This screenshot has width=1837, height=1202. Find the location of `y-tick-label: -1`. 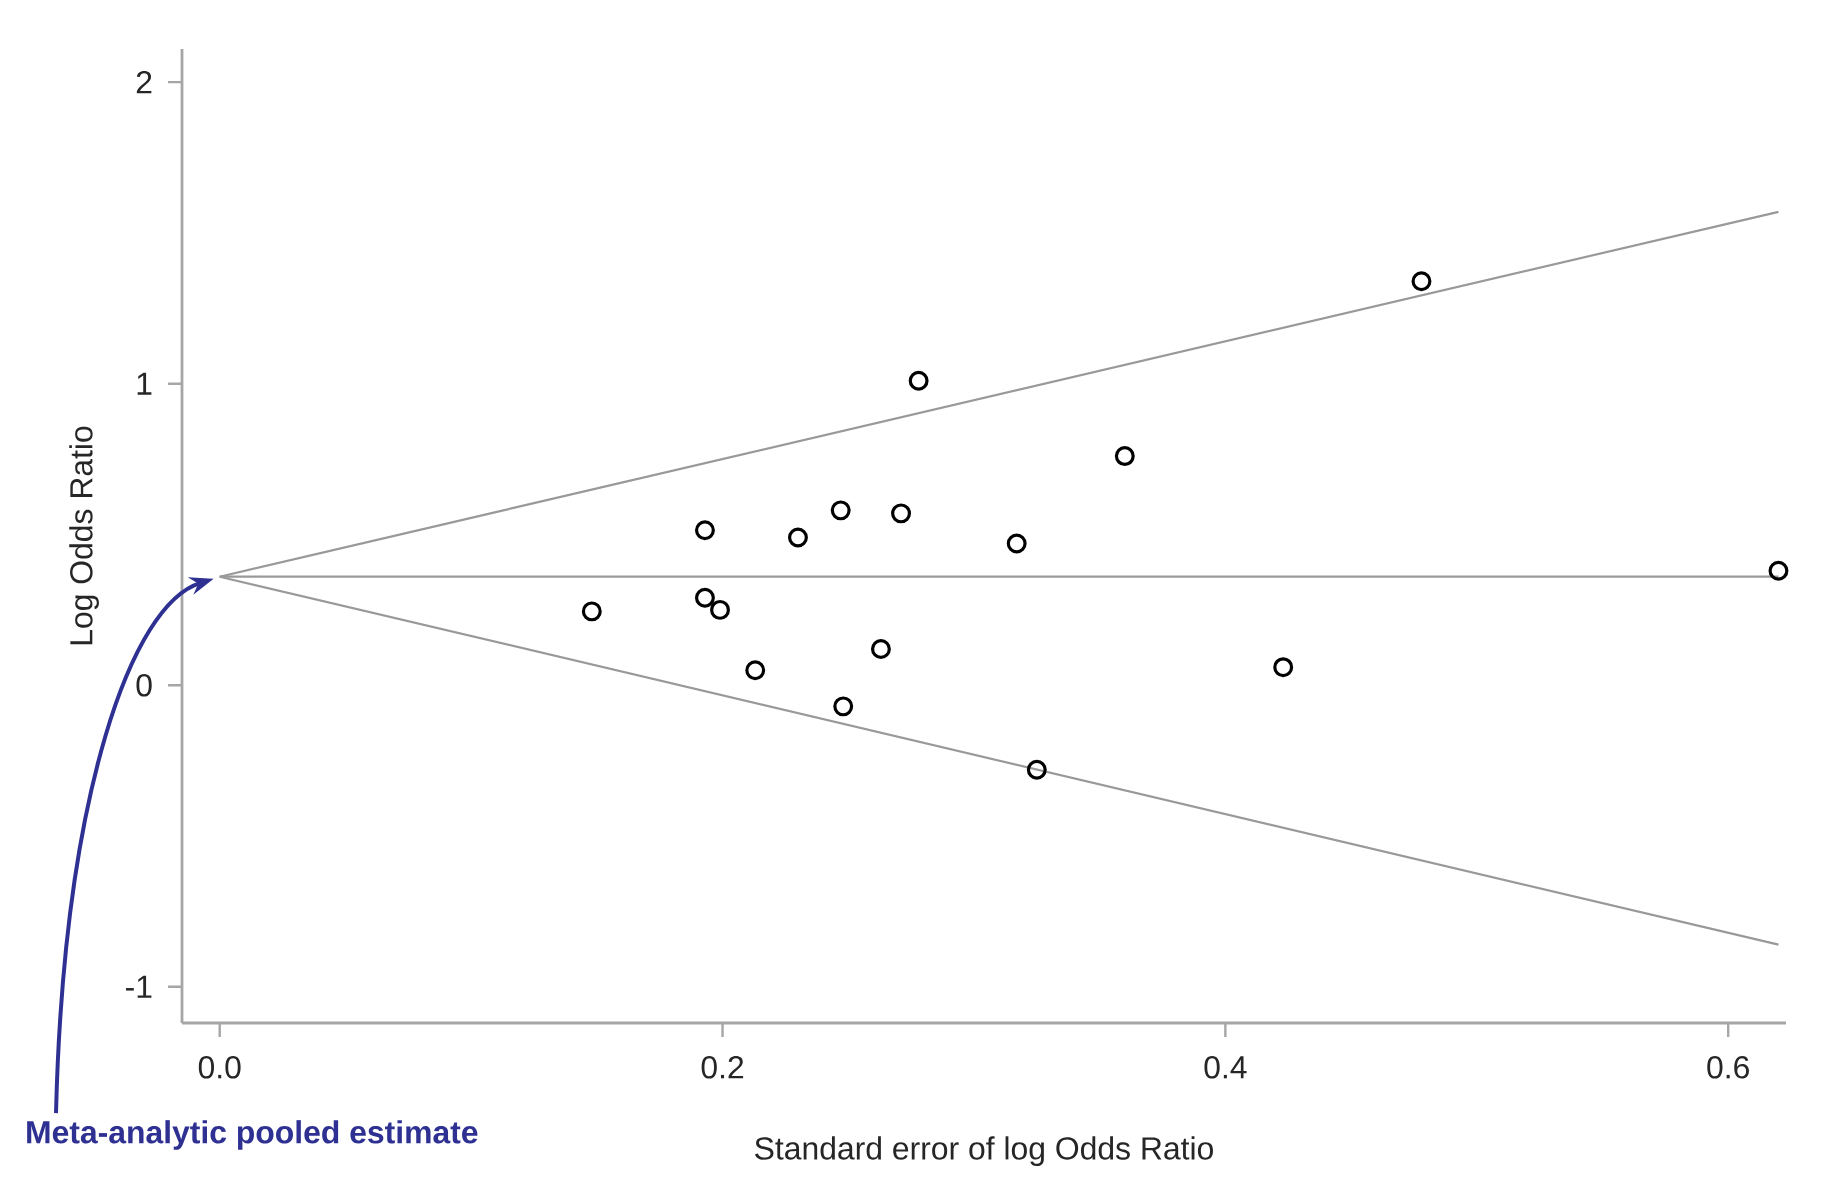

y-tick-label: -1 is located at coordinates (139, 986).